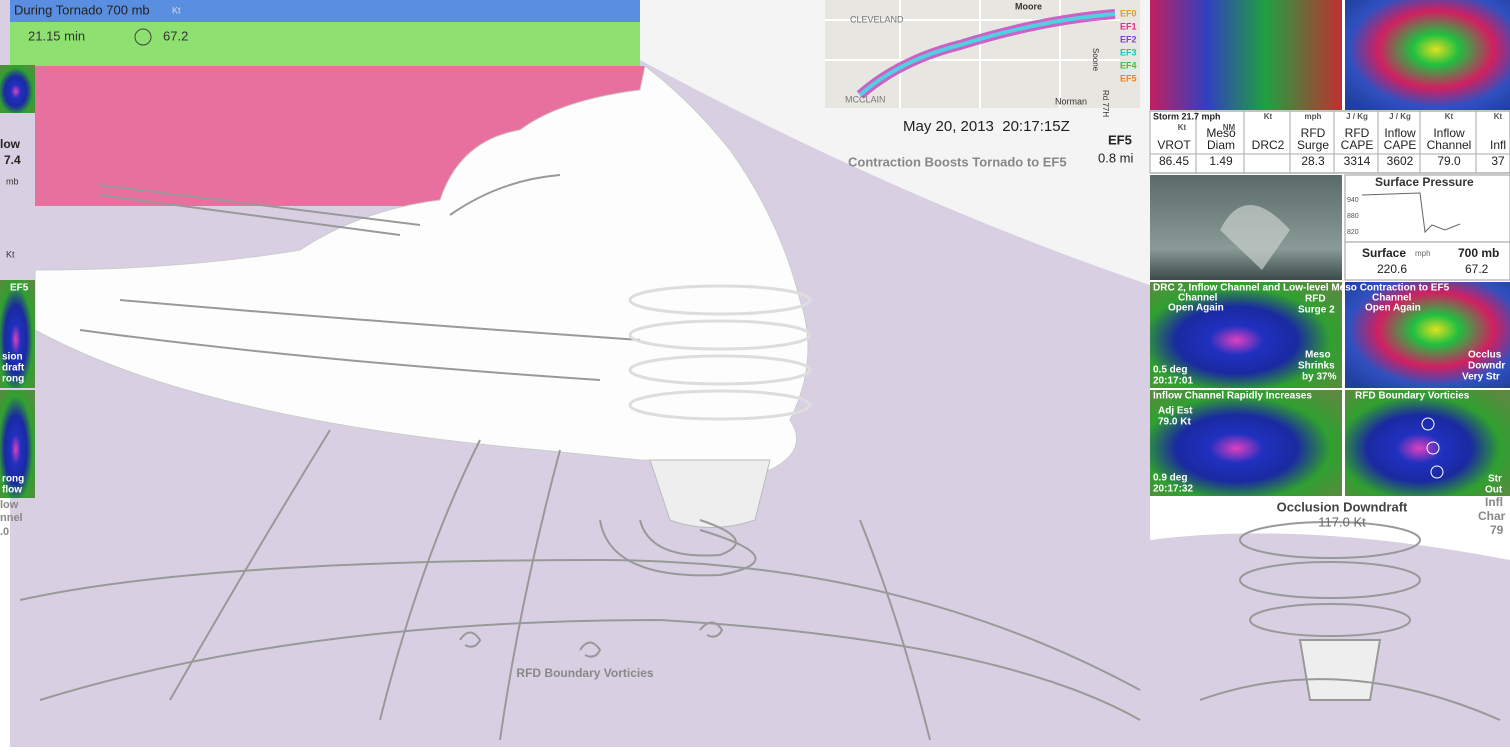  Describe the element at coordinates (1174, 161) in the screenshot. I see `cell-value: 86.45` at that location.